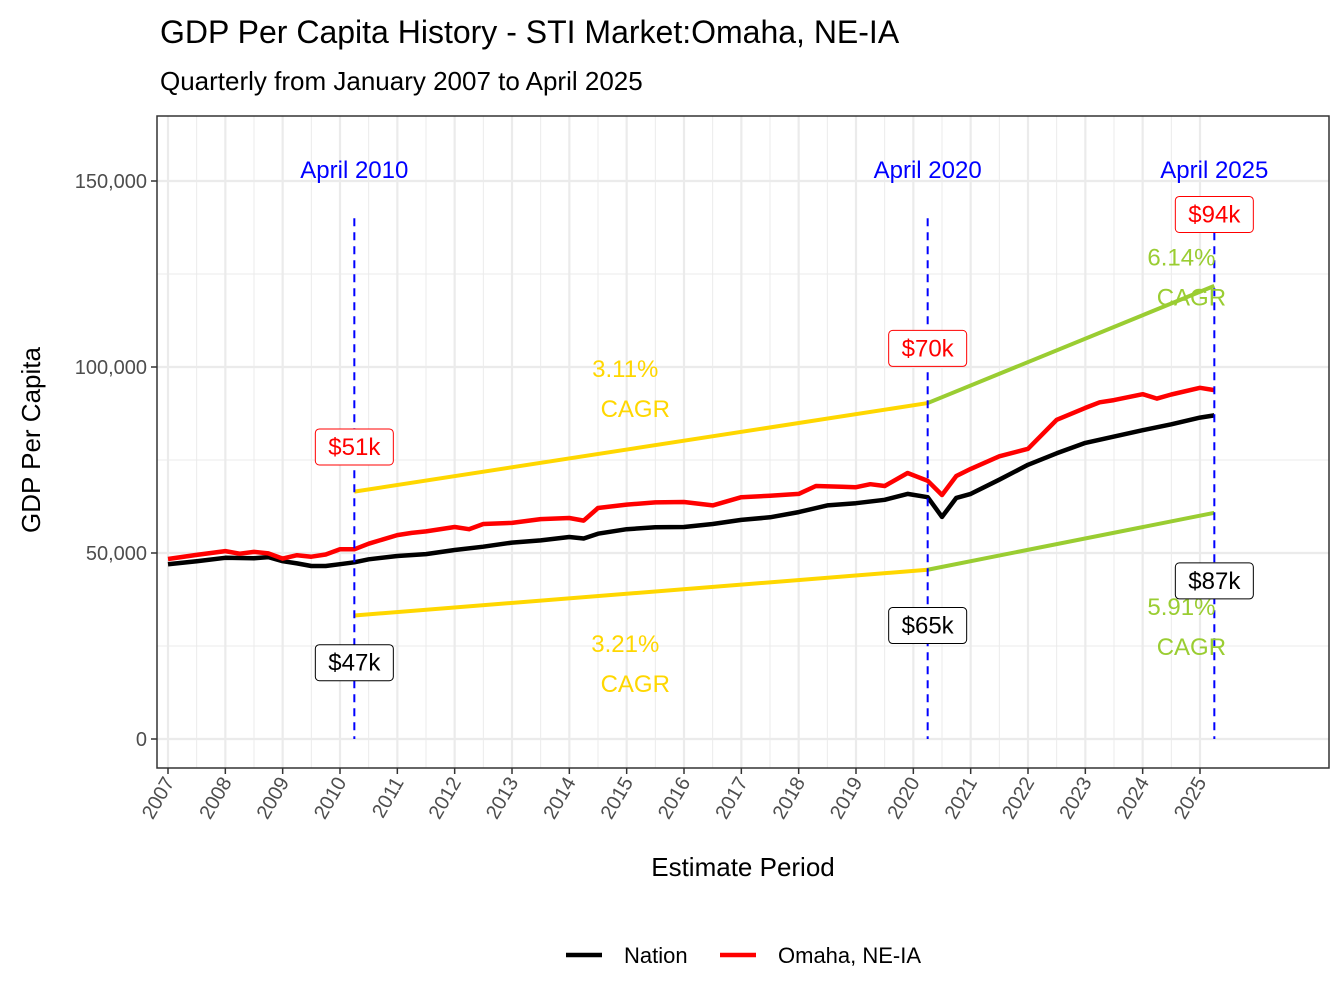  What do you see at coordinates (641, 447) in the screenshot?
I see `cagr-line-omaha-cagr-2010-2020` at bounding box center [641, 447].